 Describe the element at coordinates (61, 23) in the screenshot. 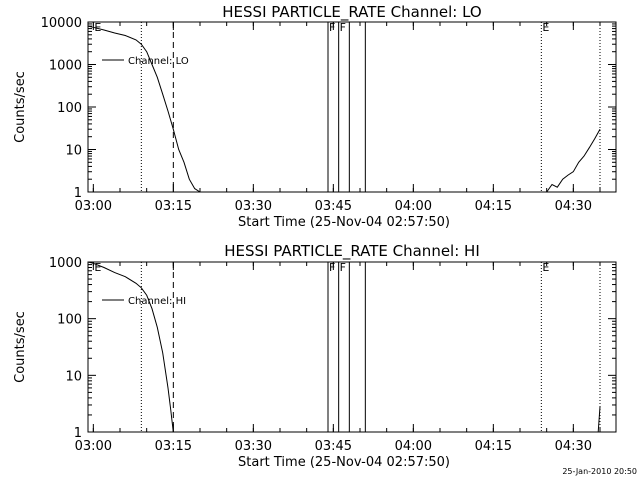

I see `y-tick-label: 10000` at that location.